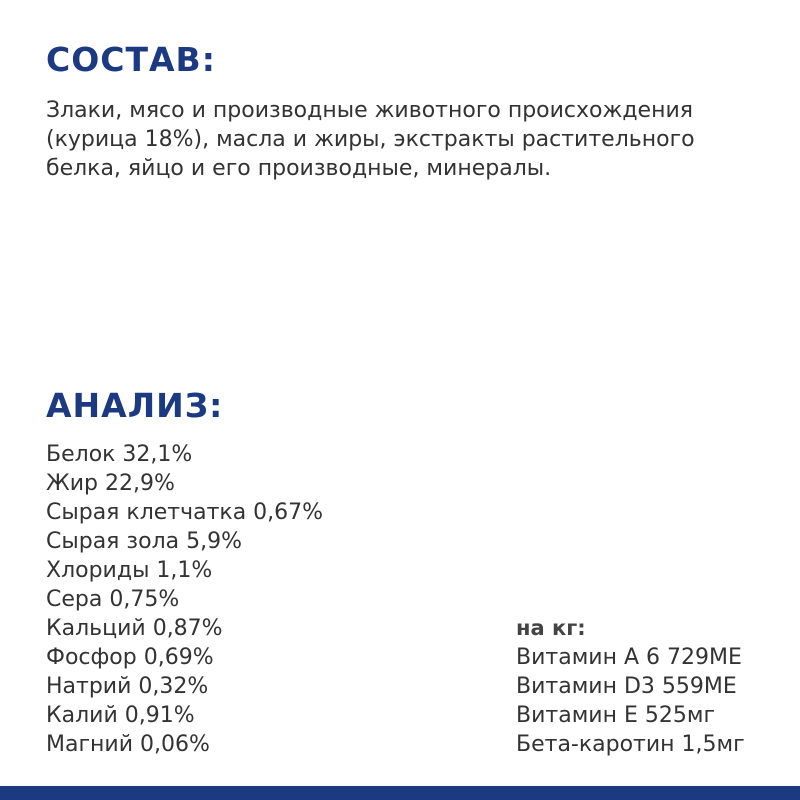  I want to click on text-line: Жир 22,9%, so click(110, 483).